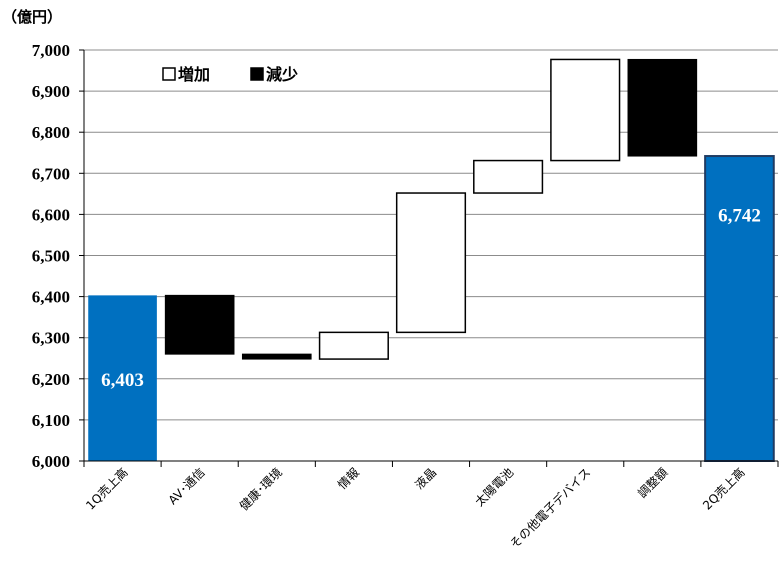 The image size is (782, 580). I want to click on data-label: 6,403, so click(122, 380).